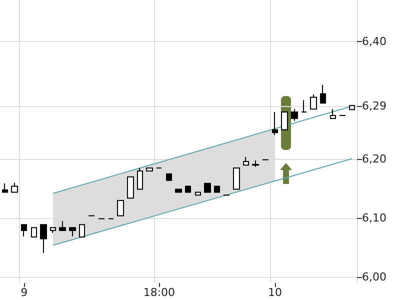 This screenshot has width=400, height=300. I want to click on x-tick-label: 9, so click(24, 292).